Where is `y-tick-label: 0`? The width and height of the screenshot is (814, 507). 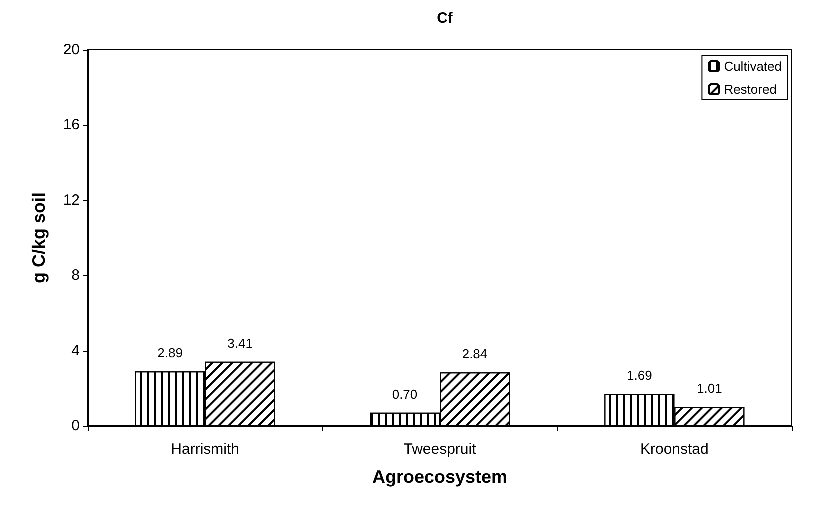
y-tick-label: 0 is located at coordinates (76, 426).